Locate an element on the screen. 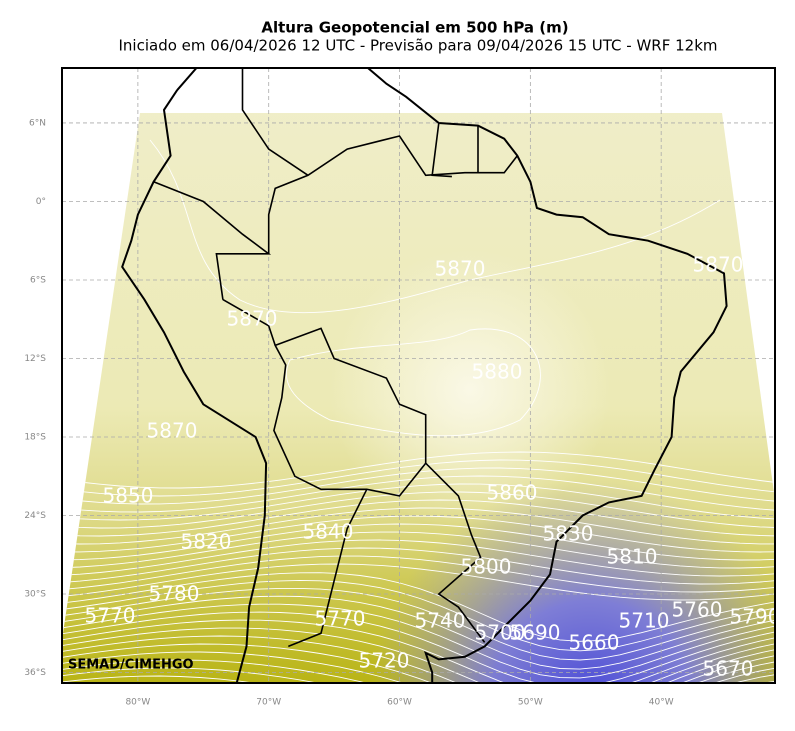 This screenshot has height=731, width=795. contour-label: 5780 is located at coordinates (174, 594).